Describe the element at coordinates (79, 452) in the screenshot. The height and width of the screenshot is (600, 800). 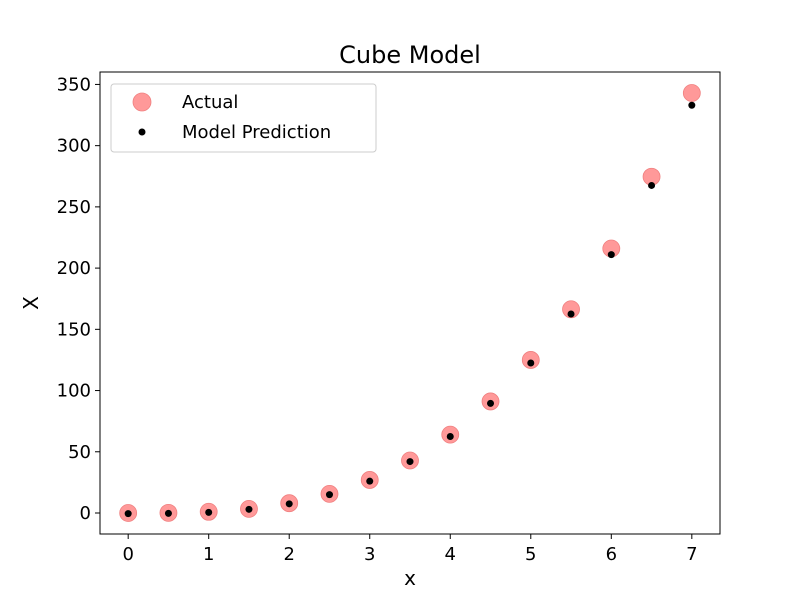
I see `y-tick-label: 50` at that location.